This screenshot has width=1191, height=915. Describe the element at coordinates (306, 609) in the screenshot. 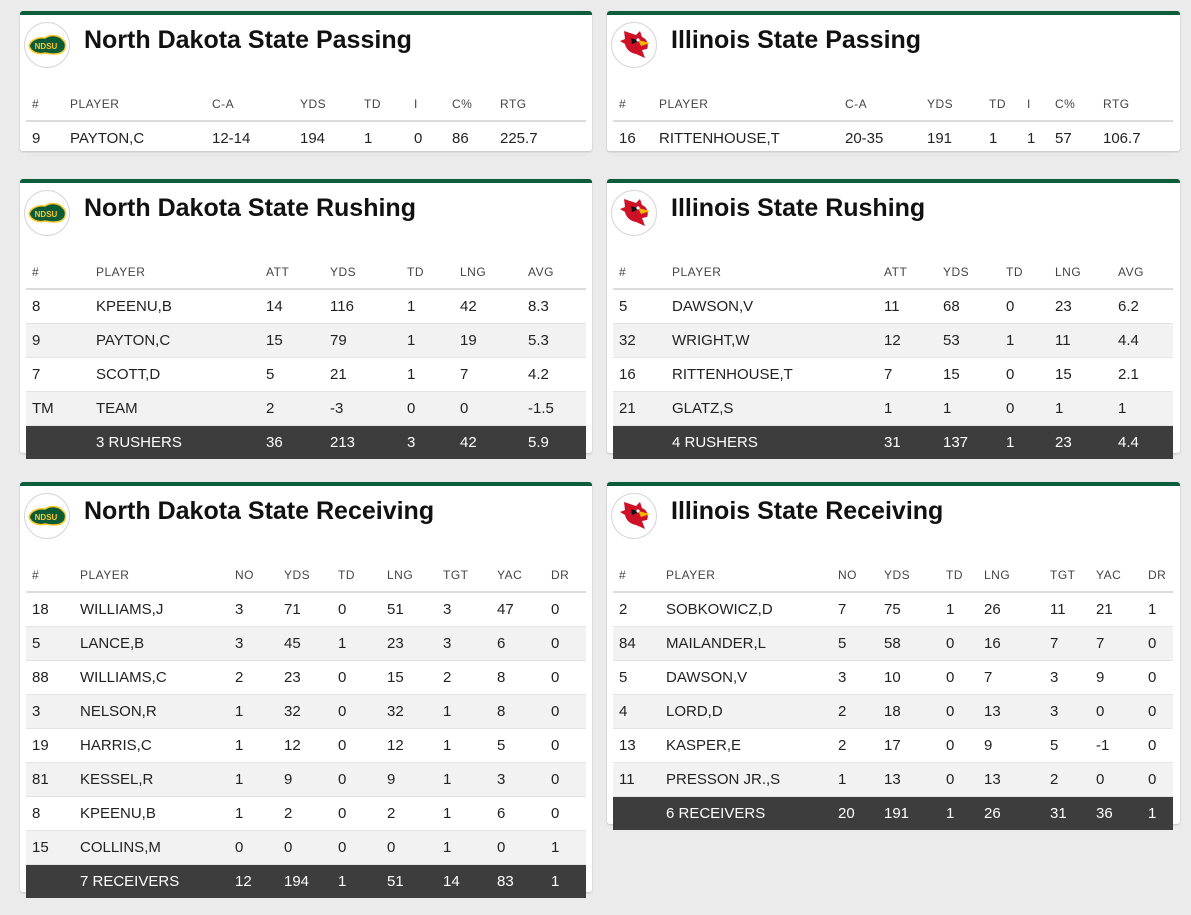

I see `table-row: 18 WILLIAMS,J 3 71 0 51 3 47 0` at that location.